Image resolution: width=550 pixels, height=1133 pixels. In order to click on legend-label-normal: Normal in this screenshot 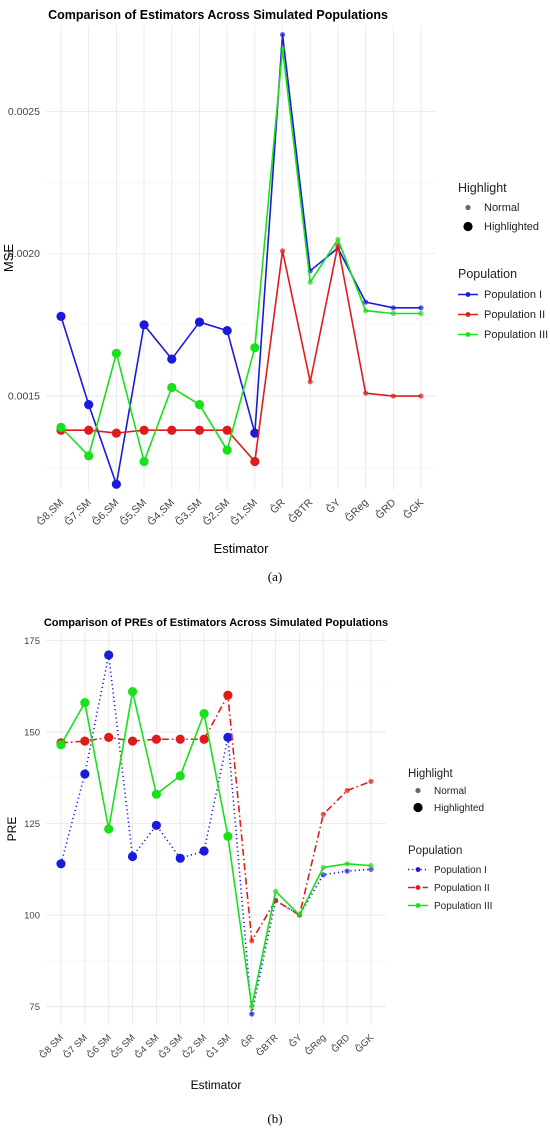, I will do `click(450, 791)`.